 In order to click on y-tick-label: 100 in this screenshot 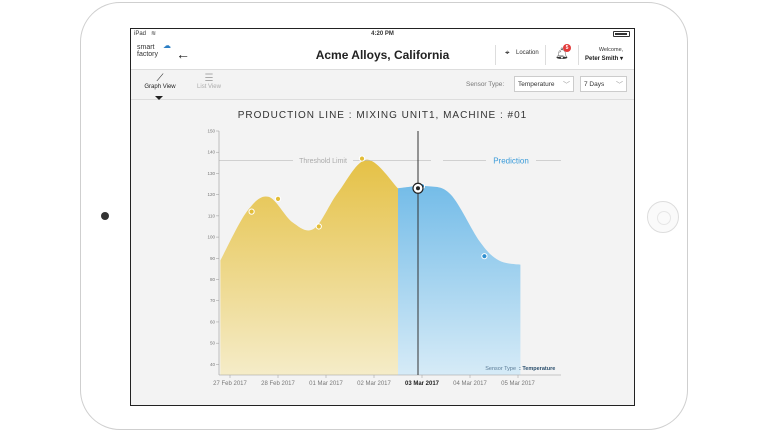, I will do `click(211, 237)`.